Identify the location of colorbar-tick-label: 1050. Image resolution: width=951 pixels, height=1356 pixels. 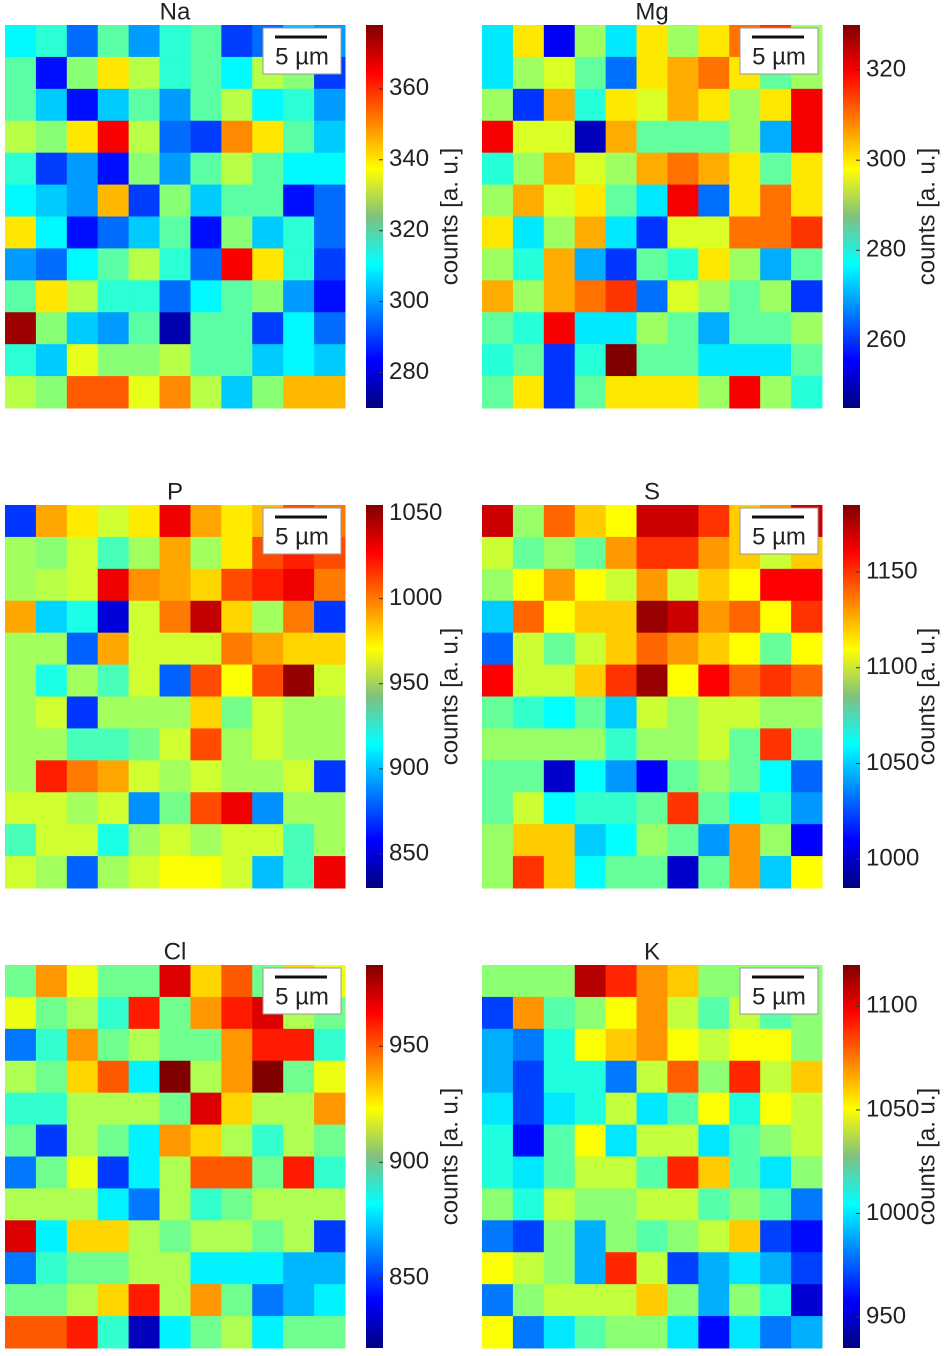
(415, 512).